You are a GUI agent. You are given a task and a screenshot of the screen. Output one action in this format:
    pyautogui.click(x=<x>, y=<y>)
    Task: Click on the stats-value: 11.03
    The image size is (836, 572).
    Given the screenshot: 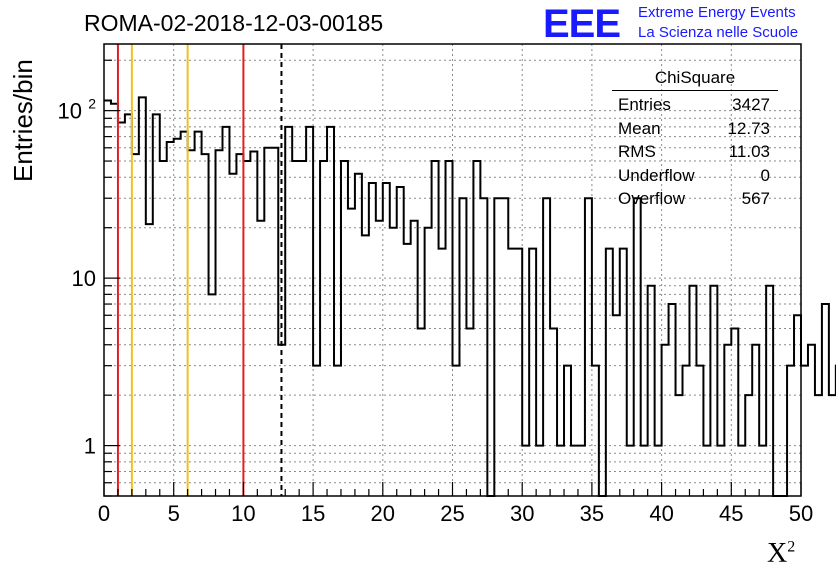 What is the action you would take?
    pyautogui.click(x=749, y=151)
    